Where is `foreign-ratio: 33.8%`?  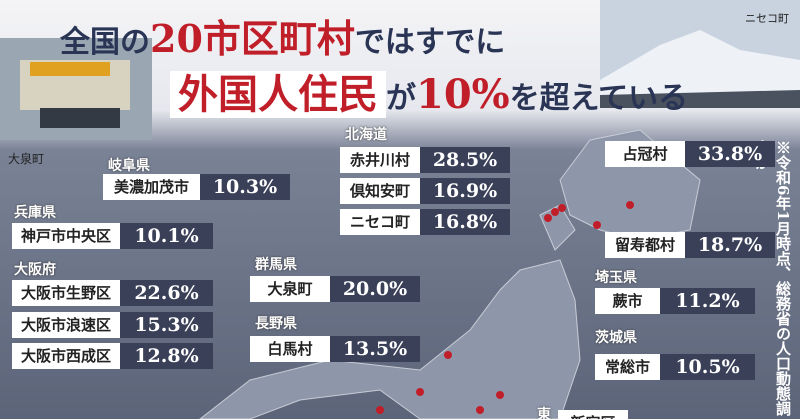 foreign-ratio: 33.8% is located at coordinates (730, 154).